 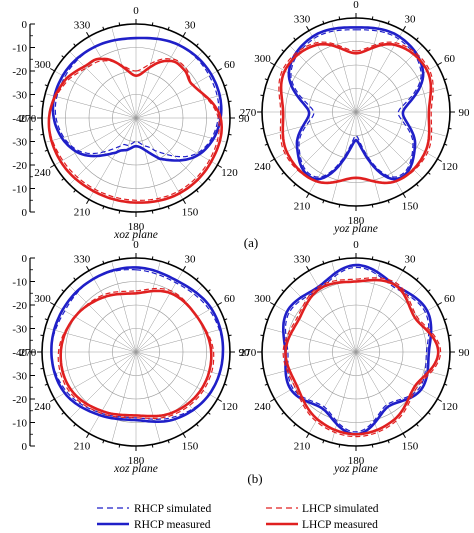 I want to click on r-axis-tick-label: 0, so click(x=25, y=259).